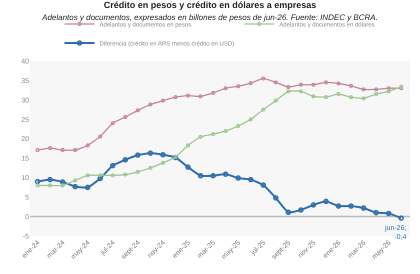 The image size is (420, 274). Describe the element at coordinates (209, 17) in the screenshot. I see `chart-subtitle: Adelantos y documentos, expresados en billones de pesos de jun-26. Fuente: INDEC y BCRA.` at that location.